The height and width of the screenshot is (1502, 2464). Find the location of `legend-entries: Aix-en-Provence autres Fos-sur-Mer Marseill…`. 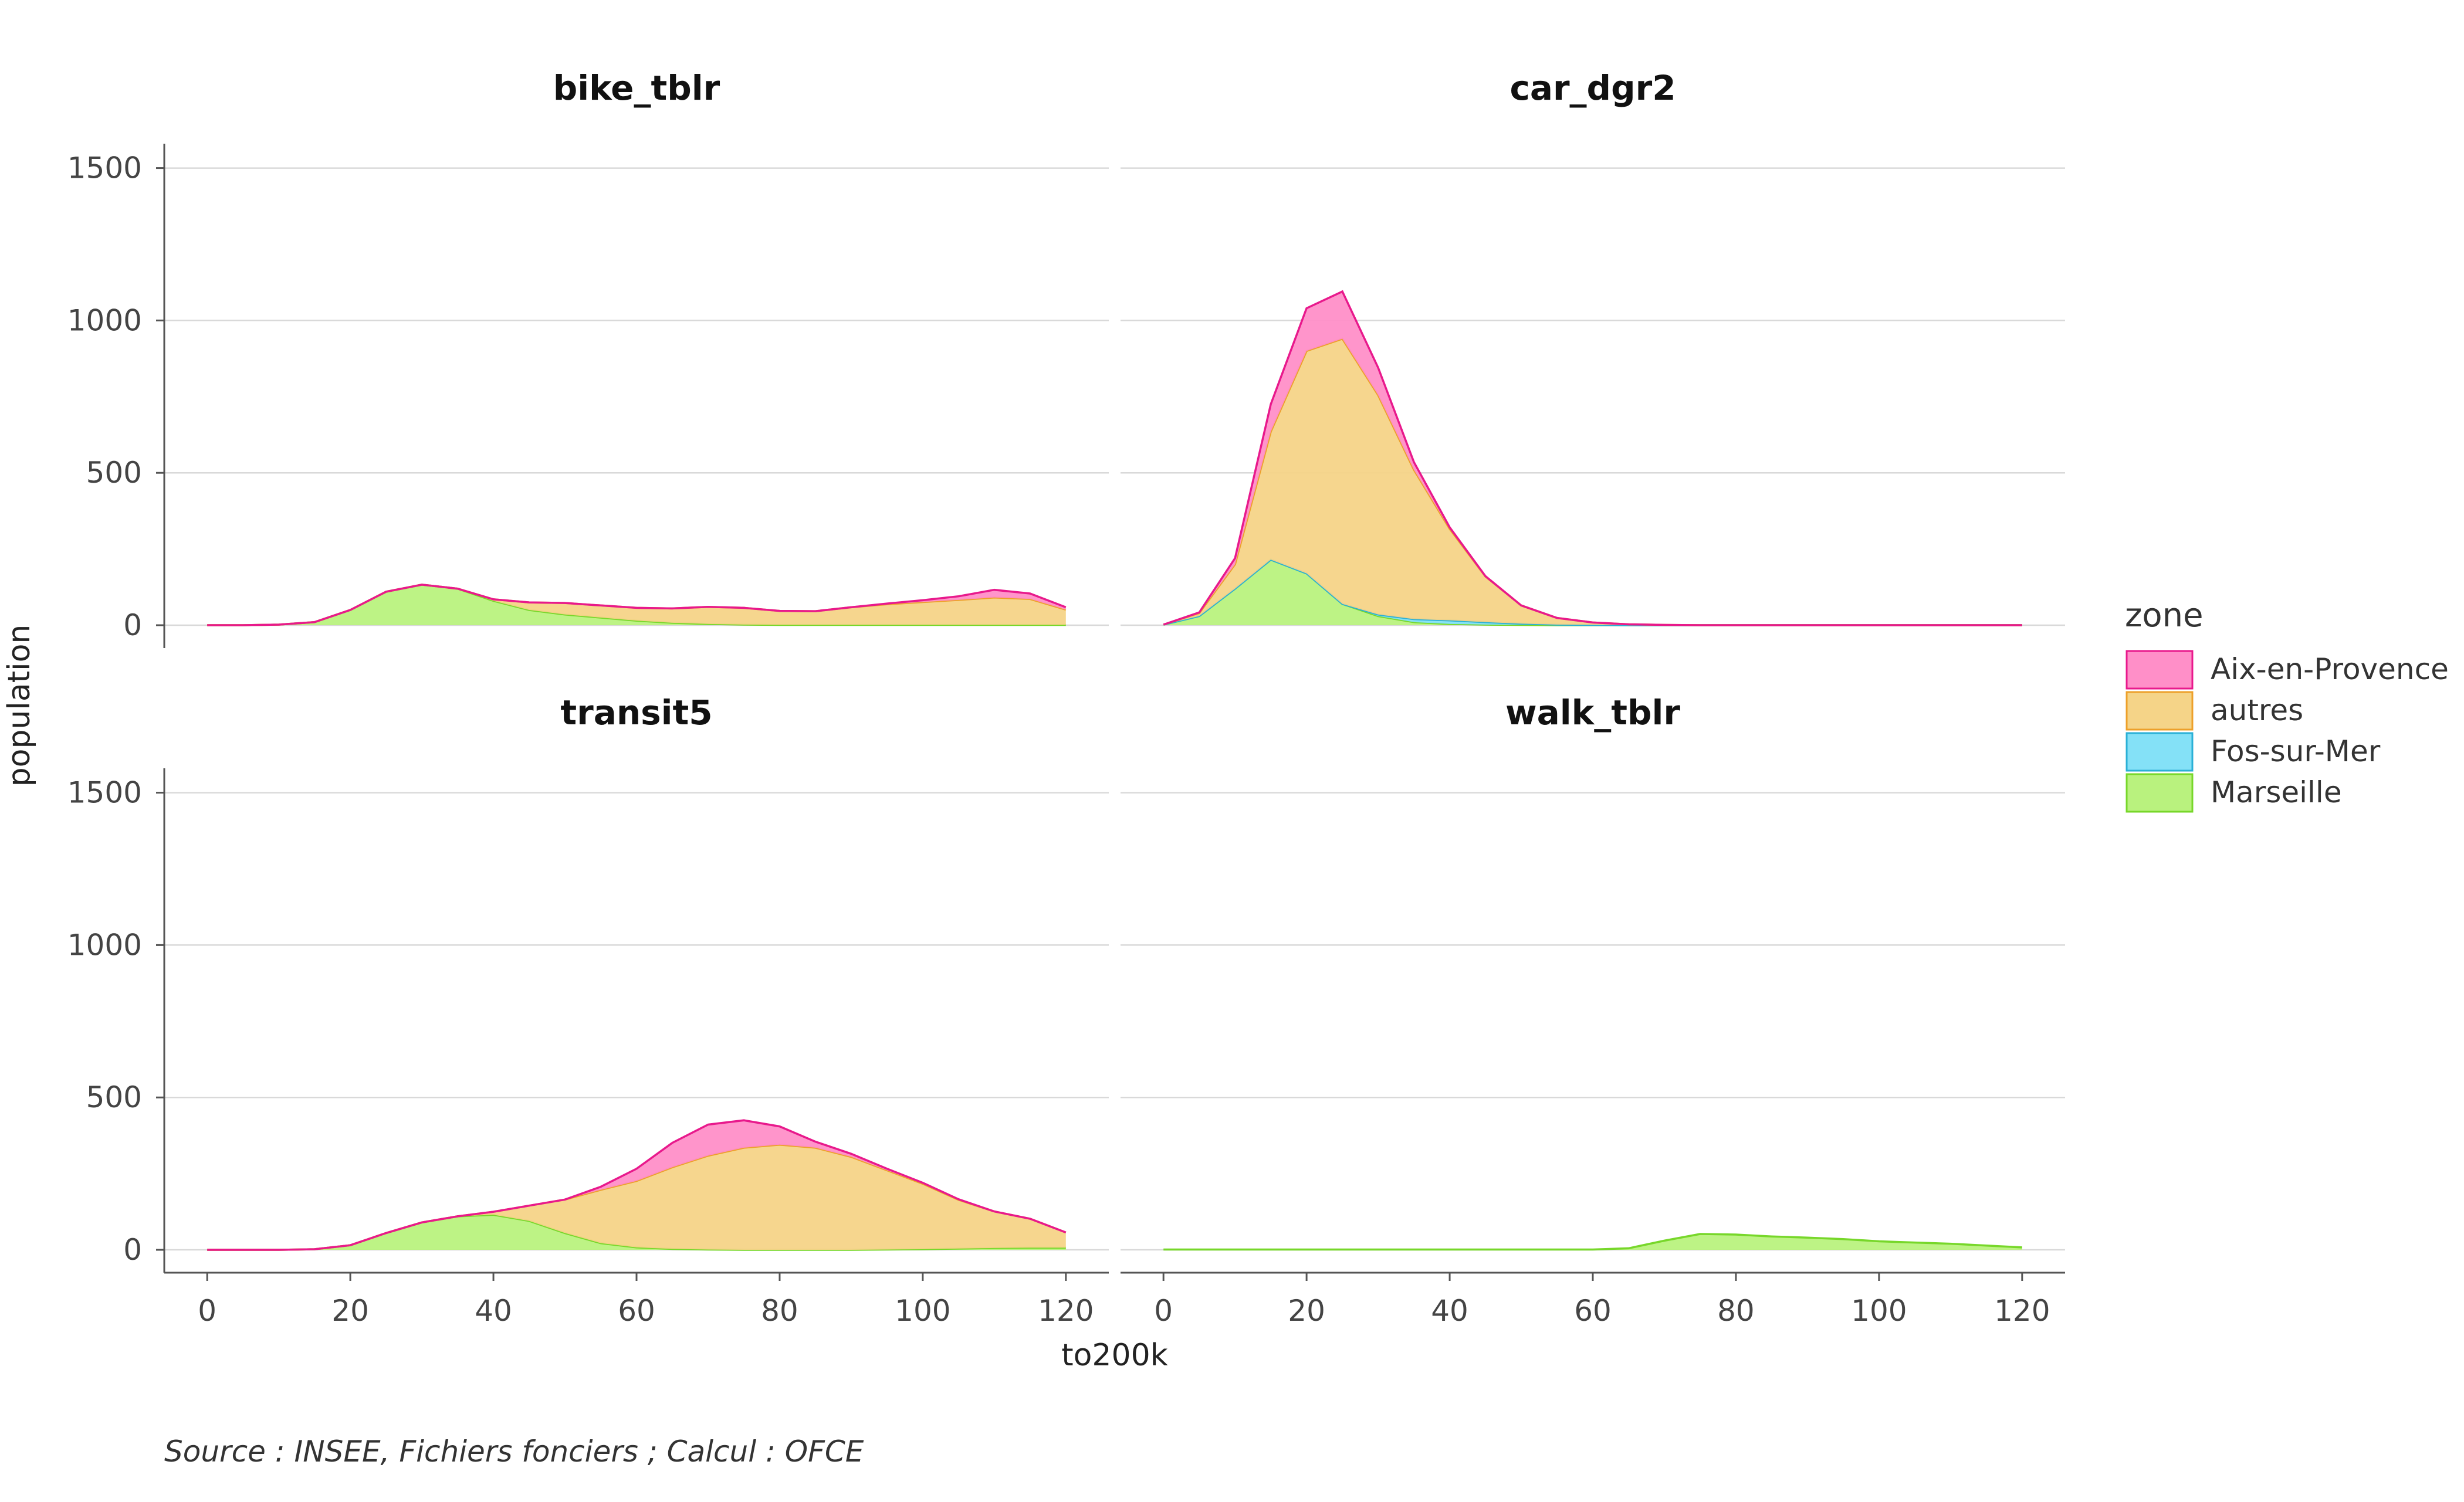

legend-entries: Aix-en-Provence autres Fos-sur-Mer Marseill… is located at coordinates (2287, 732).